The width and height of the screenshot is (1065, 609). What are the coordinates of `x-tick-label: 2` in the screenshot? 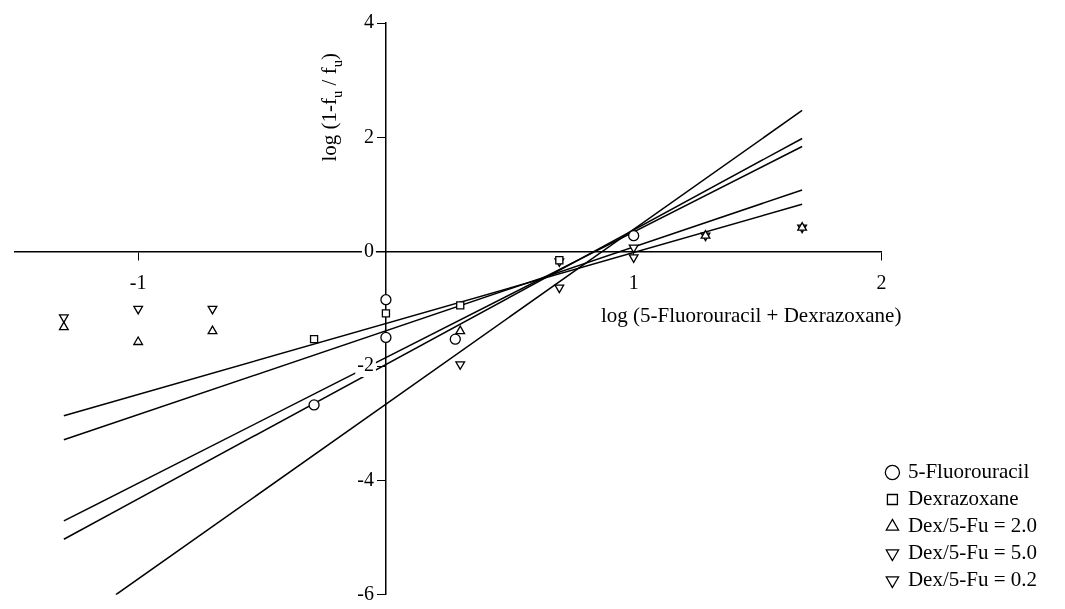 It's located at (881, 281).